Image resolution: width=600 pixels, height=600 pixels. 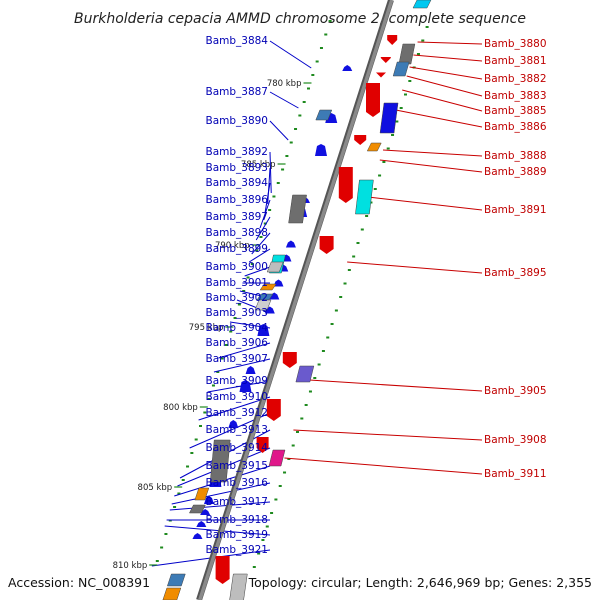 What do you see at coordinates (130, 566) in the screenshot?
I see `scale-label: 810 kbp` at bounding box center [130, 566].